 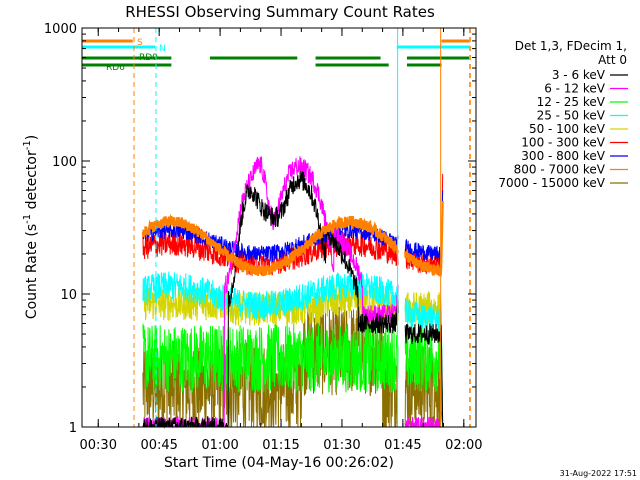 I want to click on y-tick-label: 10, so click(x=68, y=295).